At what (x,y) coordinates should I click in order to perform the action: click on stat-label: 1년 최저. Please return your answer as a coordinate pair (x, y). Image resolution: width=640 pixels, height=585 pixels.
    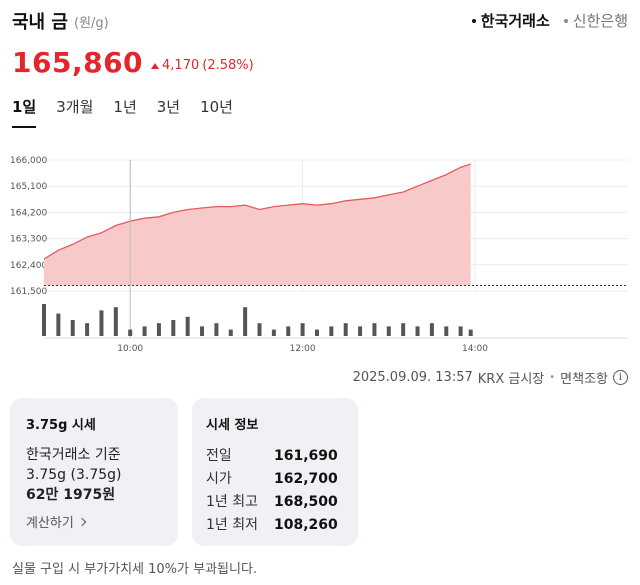
    Looking at the image, I should click on (232, 525).